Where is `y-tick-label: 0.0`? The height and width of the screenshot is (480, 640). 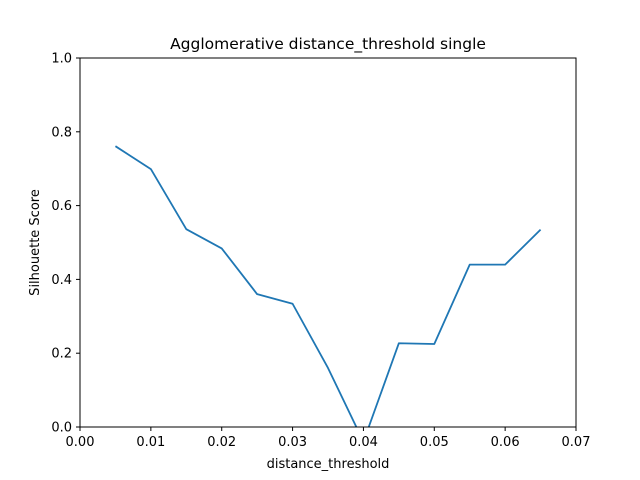 y-tick-label: 0.0 is located at coordinates (61, 428).